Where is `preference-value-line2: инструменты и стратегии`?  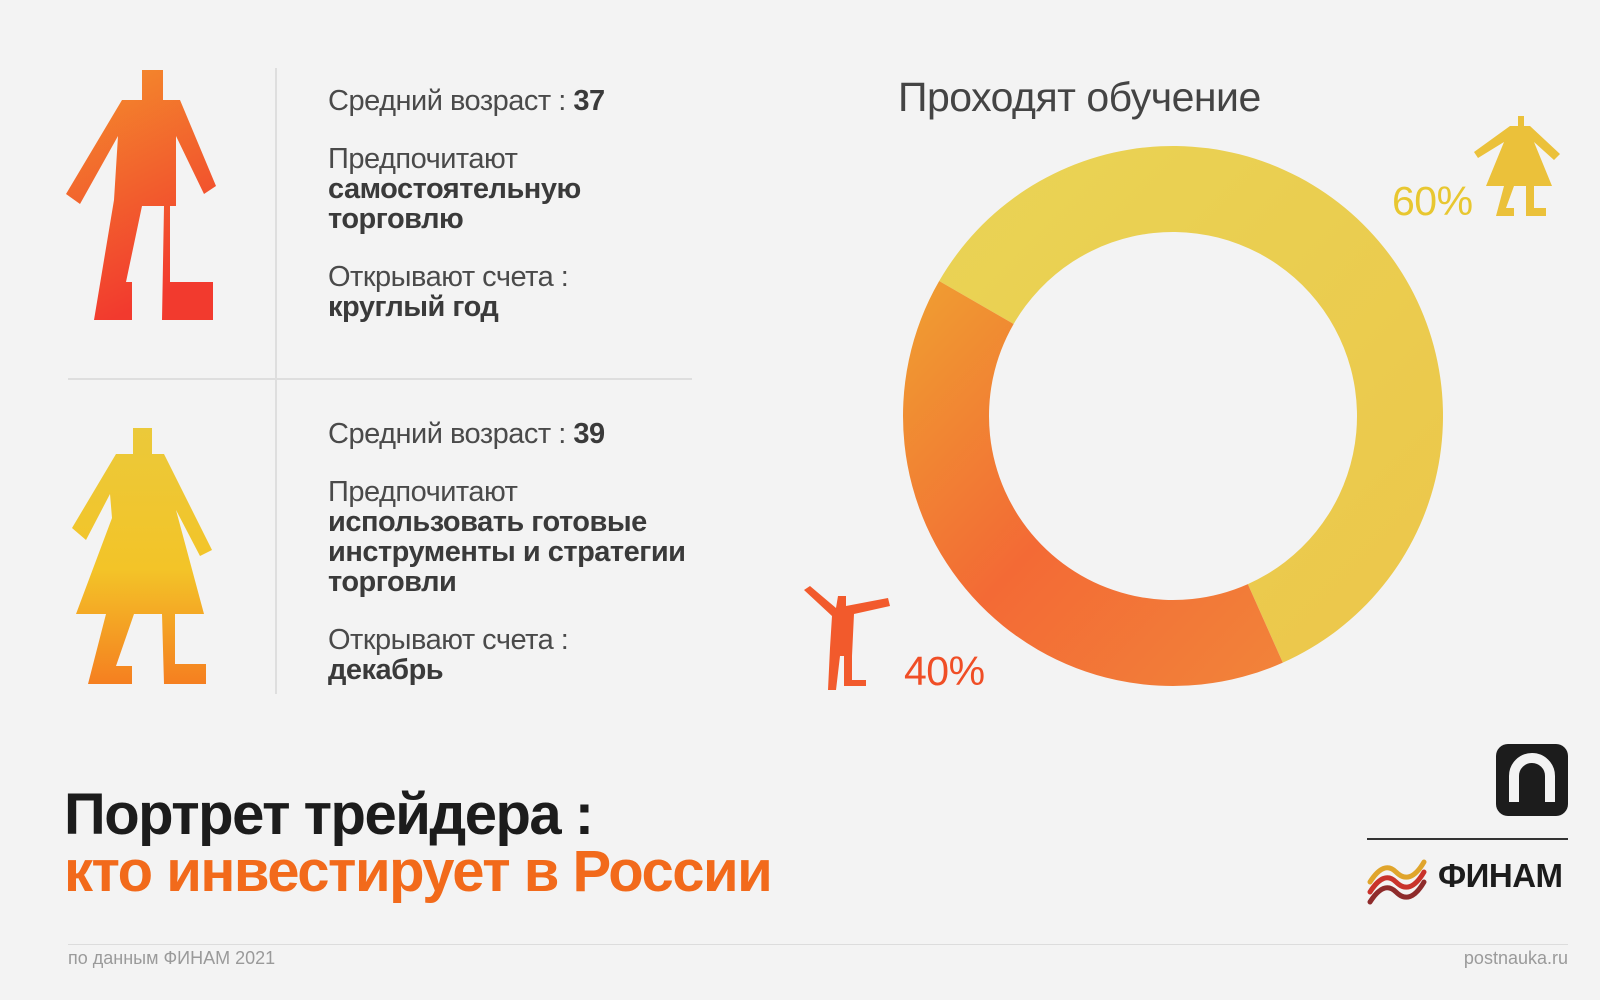
preference-value-line2: инструменты и стратегии is located at coordinates (507, 552).